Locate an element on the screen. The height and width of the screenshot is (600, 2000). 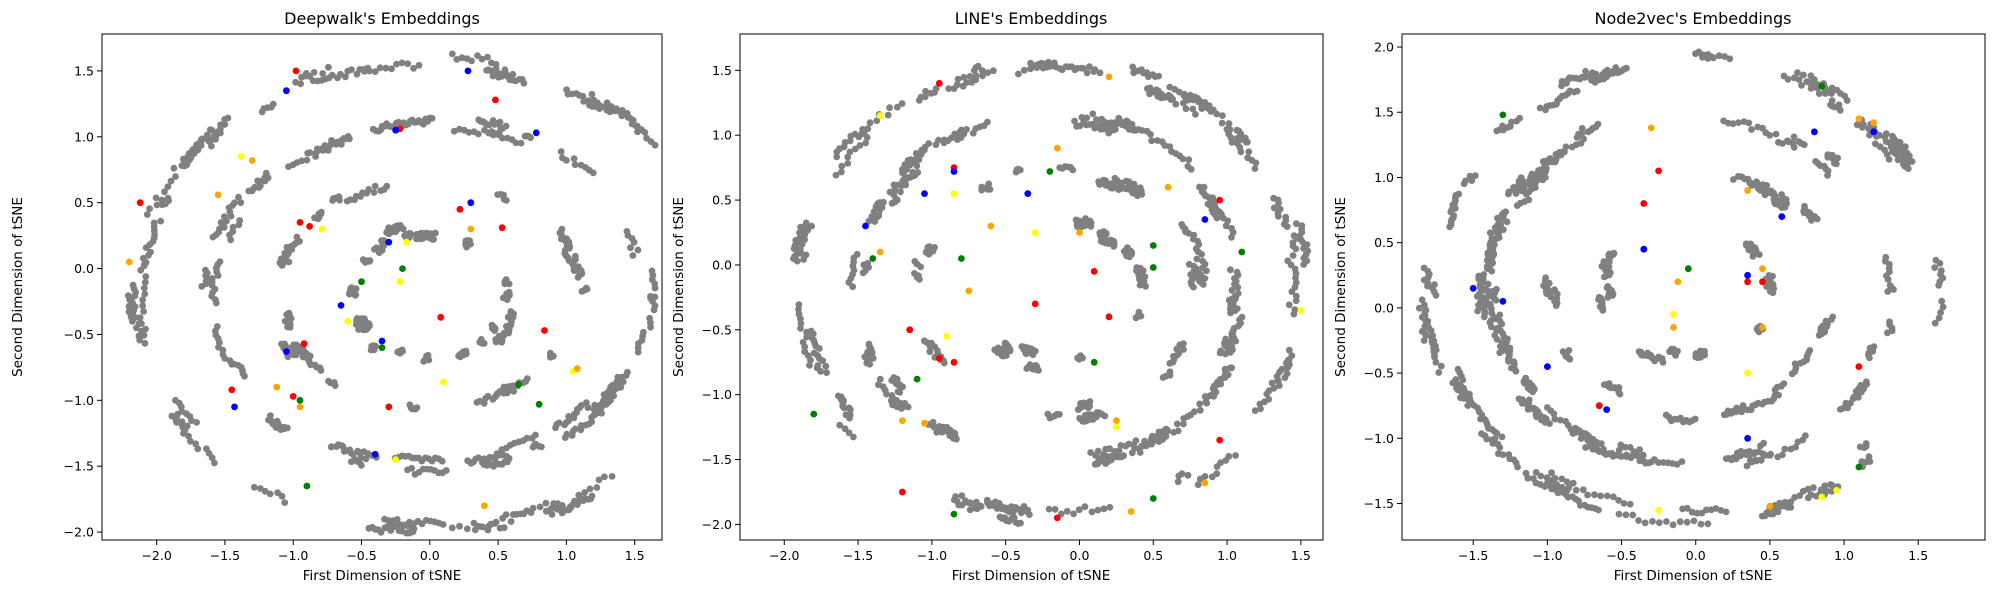
y-tick-label: −1.0 is located at coordinates (1379, 438).